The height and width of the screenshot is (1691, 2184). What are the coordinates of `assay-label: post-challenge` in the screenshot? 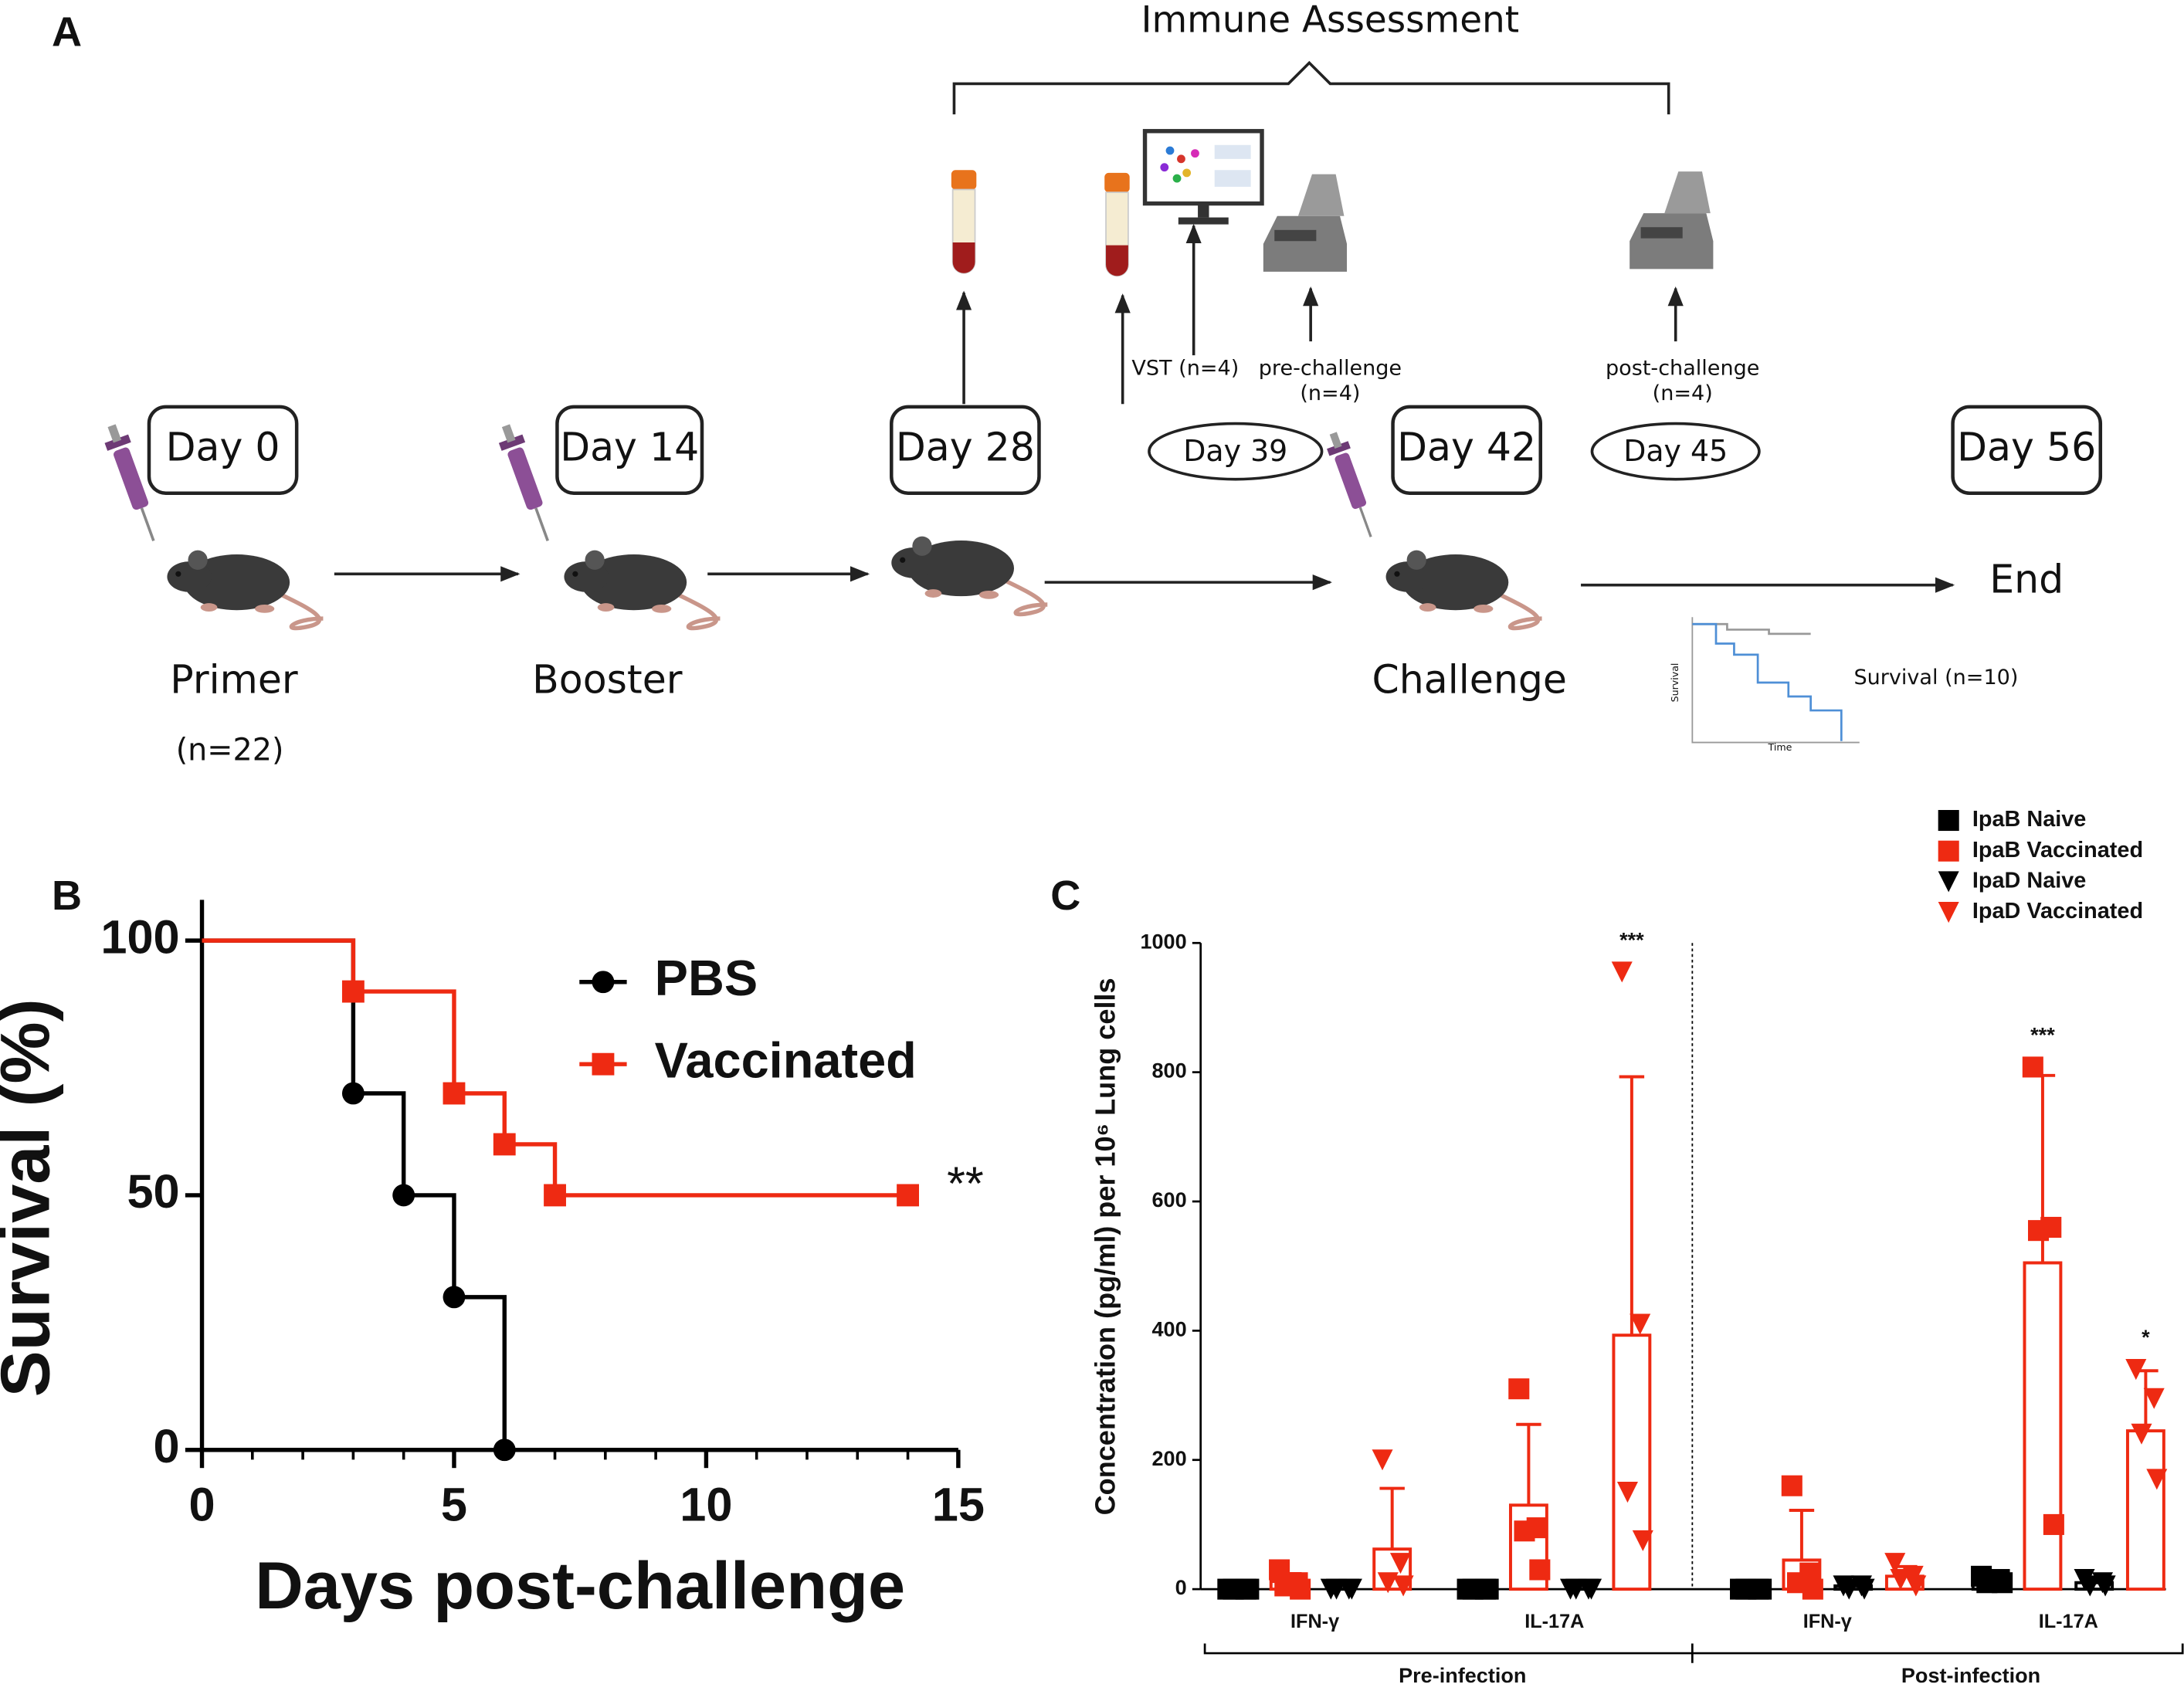 It's located at (1682, 369).